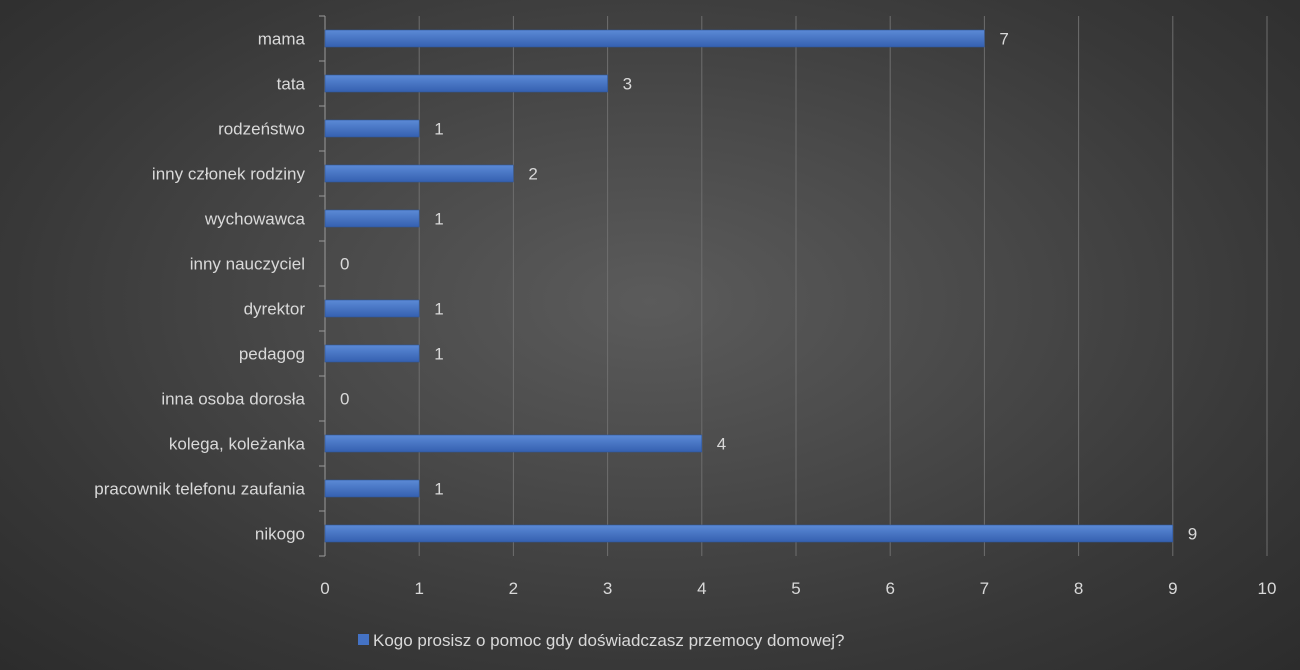 This screenshot has width=1300, height=670. I want to click on x-tick-label: 3, so click(607, 588).